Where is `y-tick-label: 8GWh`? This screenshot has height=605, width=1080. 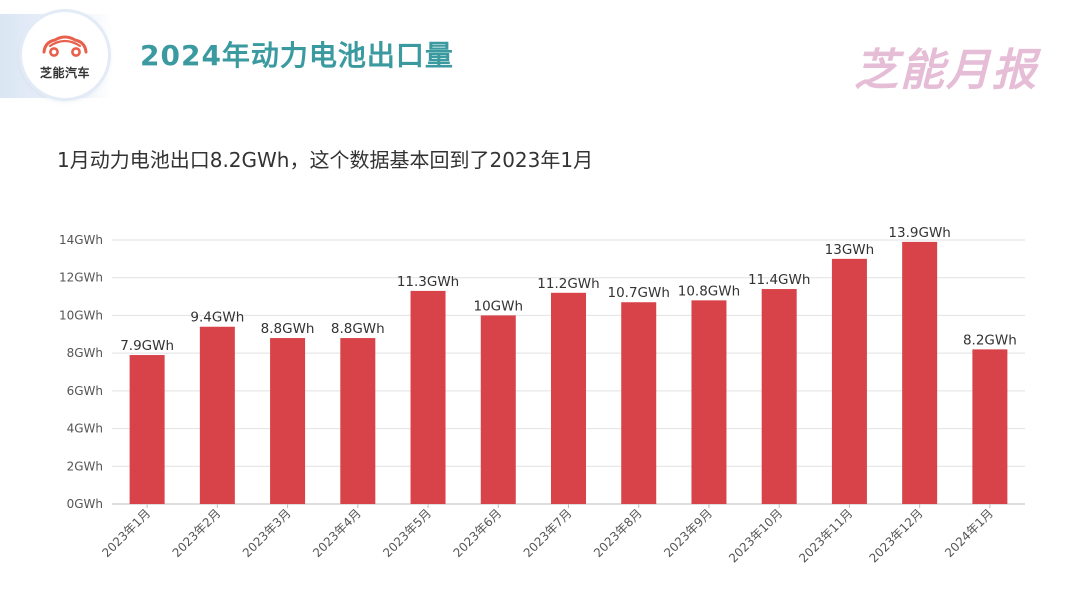 y-tick-label: 8GWh is located at coordinates (85, 353).